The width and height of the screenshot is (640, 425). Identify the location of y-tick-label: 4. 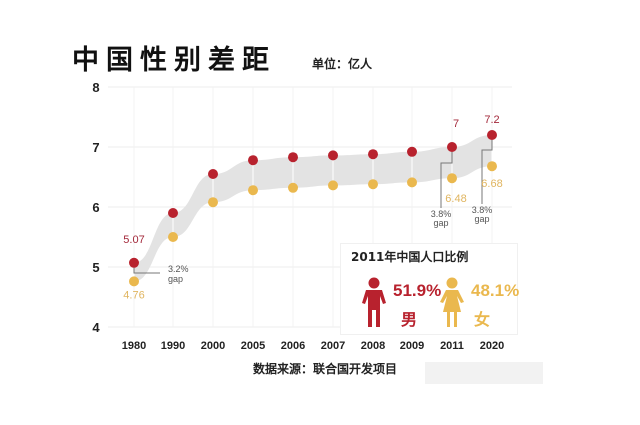
(96, 327).